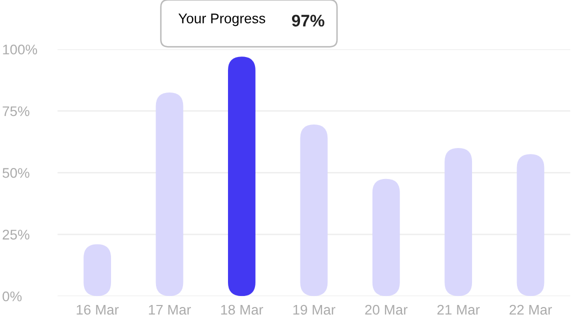 The width and height of the screenshot is (576, 324). I want to click on x-tick-label: 17 Mar, so click(169, 309).